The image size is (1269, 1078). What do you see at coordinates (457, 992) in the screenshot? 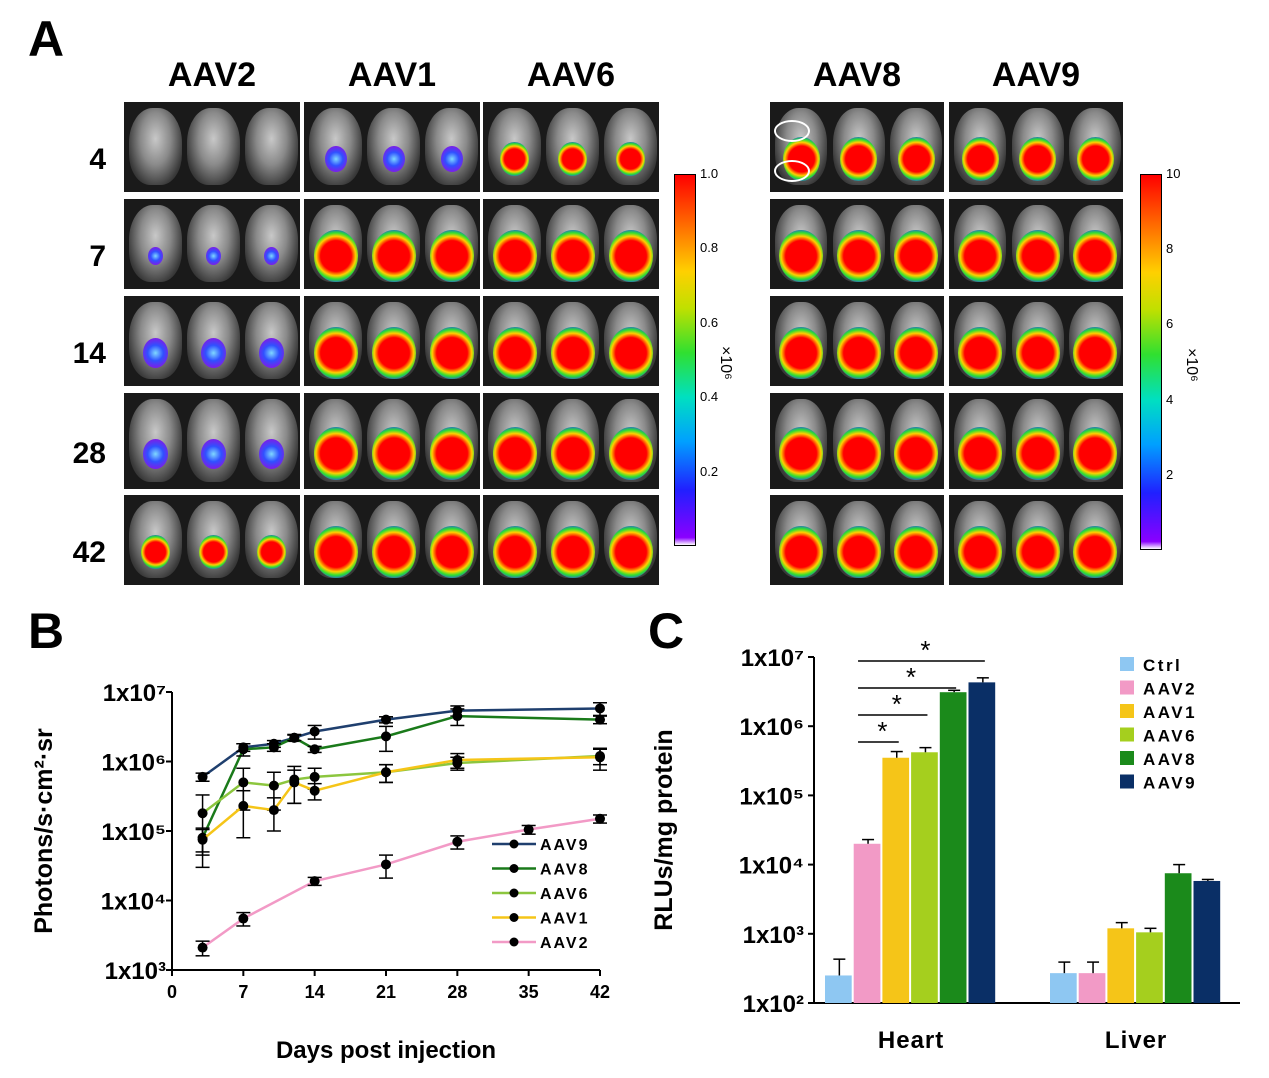
I see `x-tick-label: 28` at bounding box center [457, 992].